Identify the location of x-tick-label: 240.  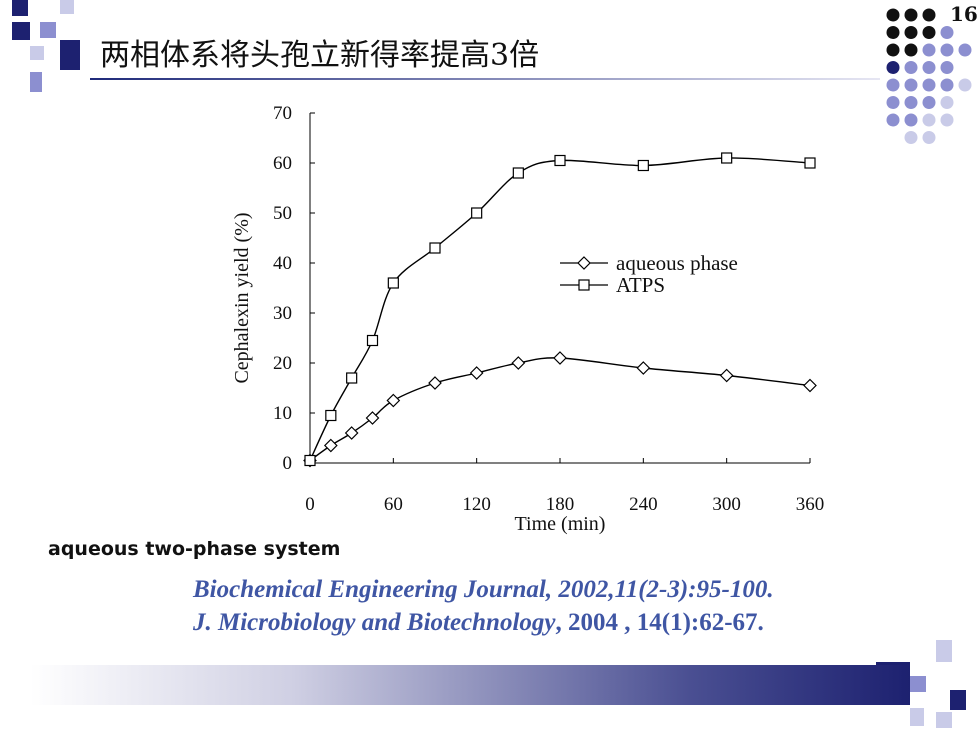
(643, 504).